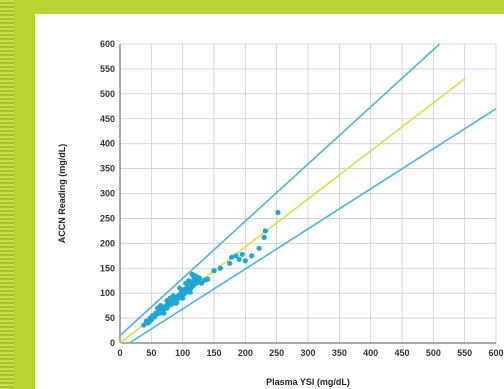  What do you see at coordinates (464, 353) in the screenshot?
I see `x-tick-11: 550` at bounding box center [464, 353].